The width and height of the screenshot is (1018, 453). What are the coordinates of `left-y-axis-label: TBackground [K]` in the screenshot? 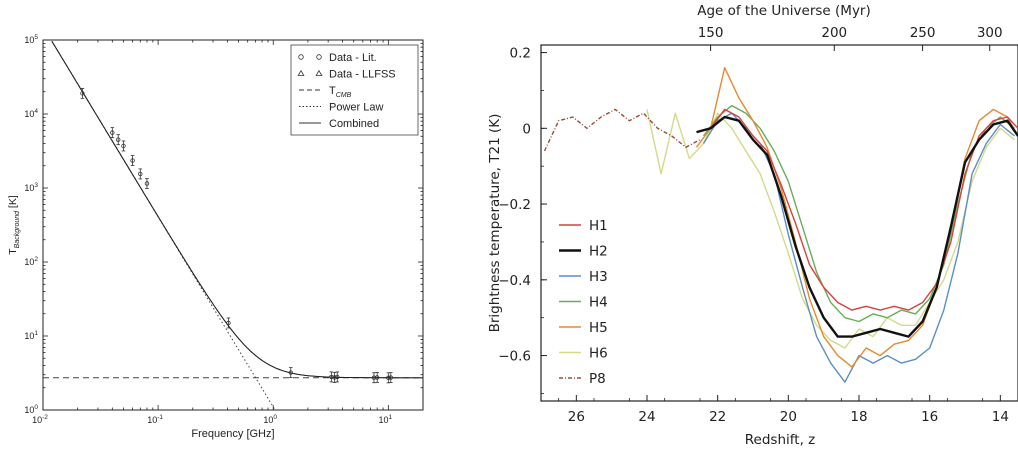 It's located at (14, 225).